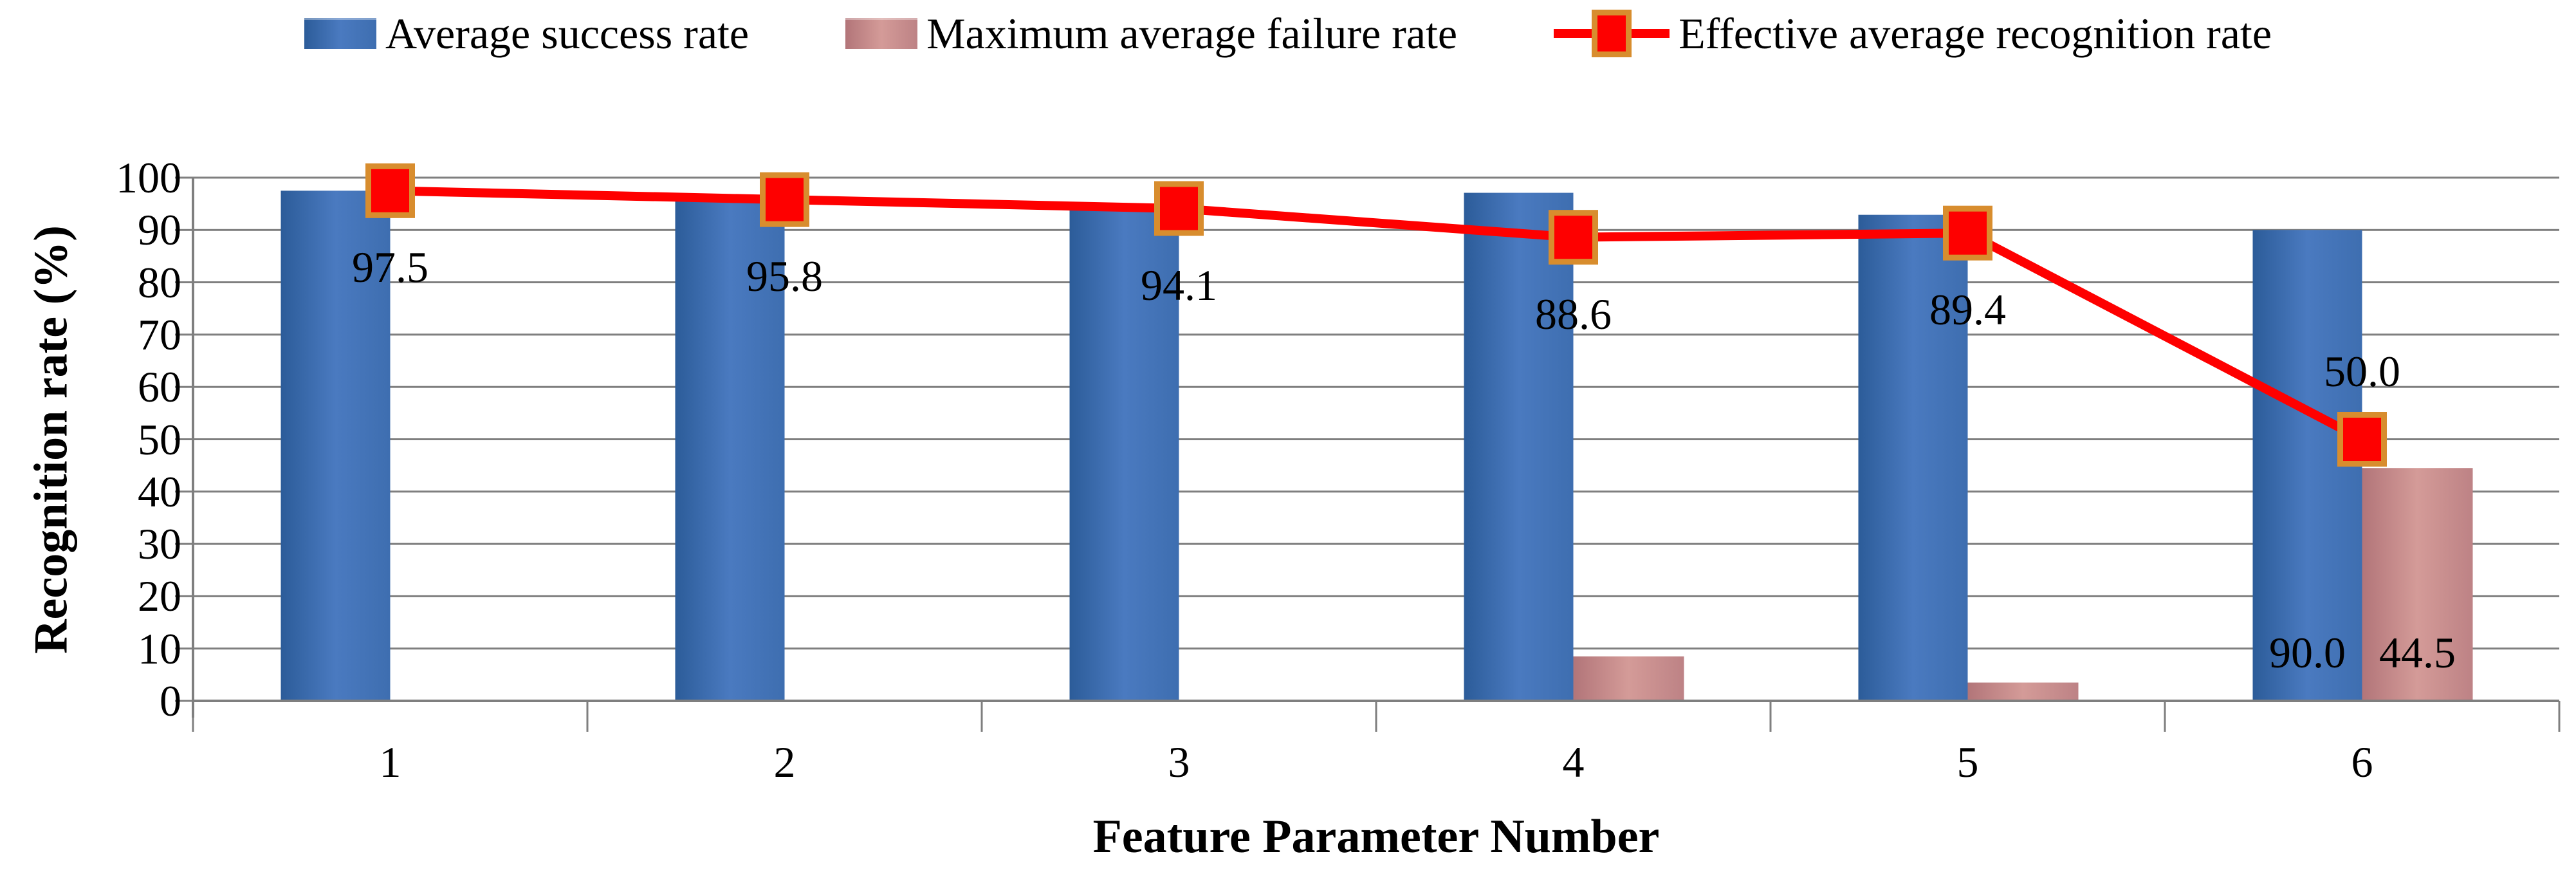 The image size is (2576, 874). I want to click on legend-square-marker-icon, so click(1612, 33).